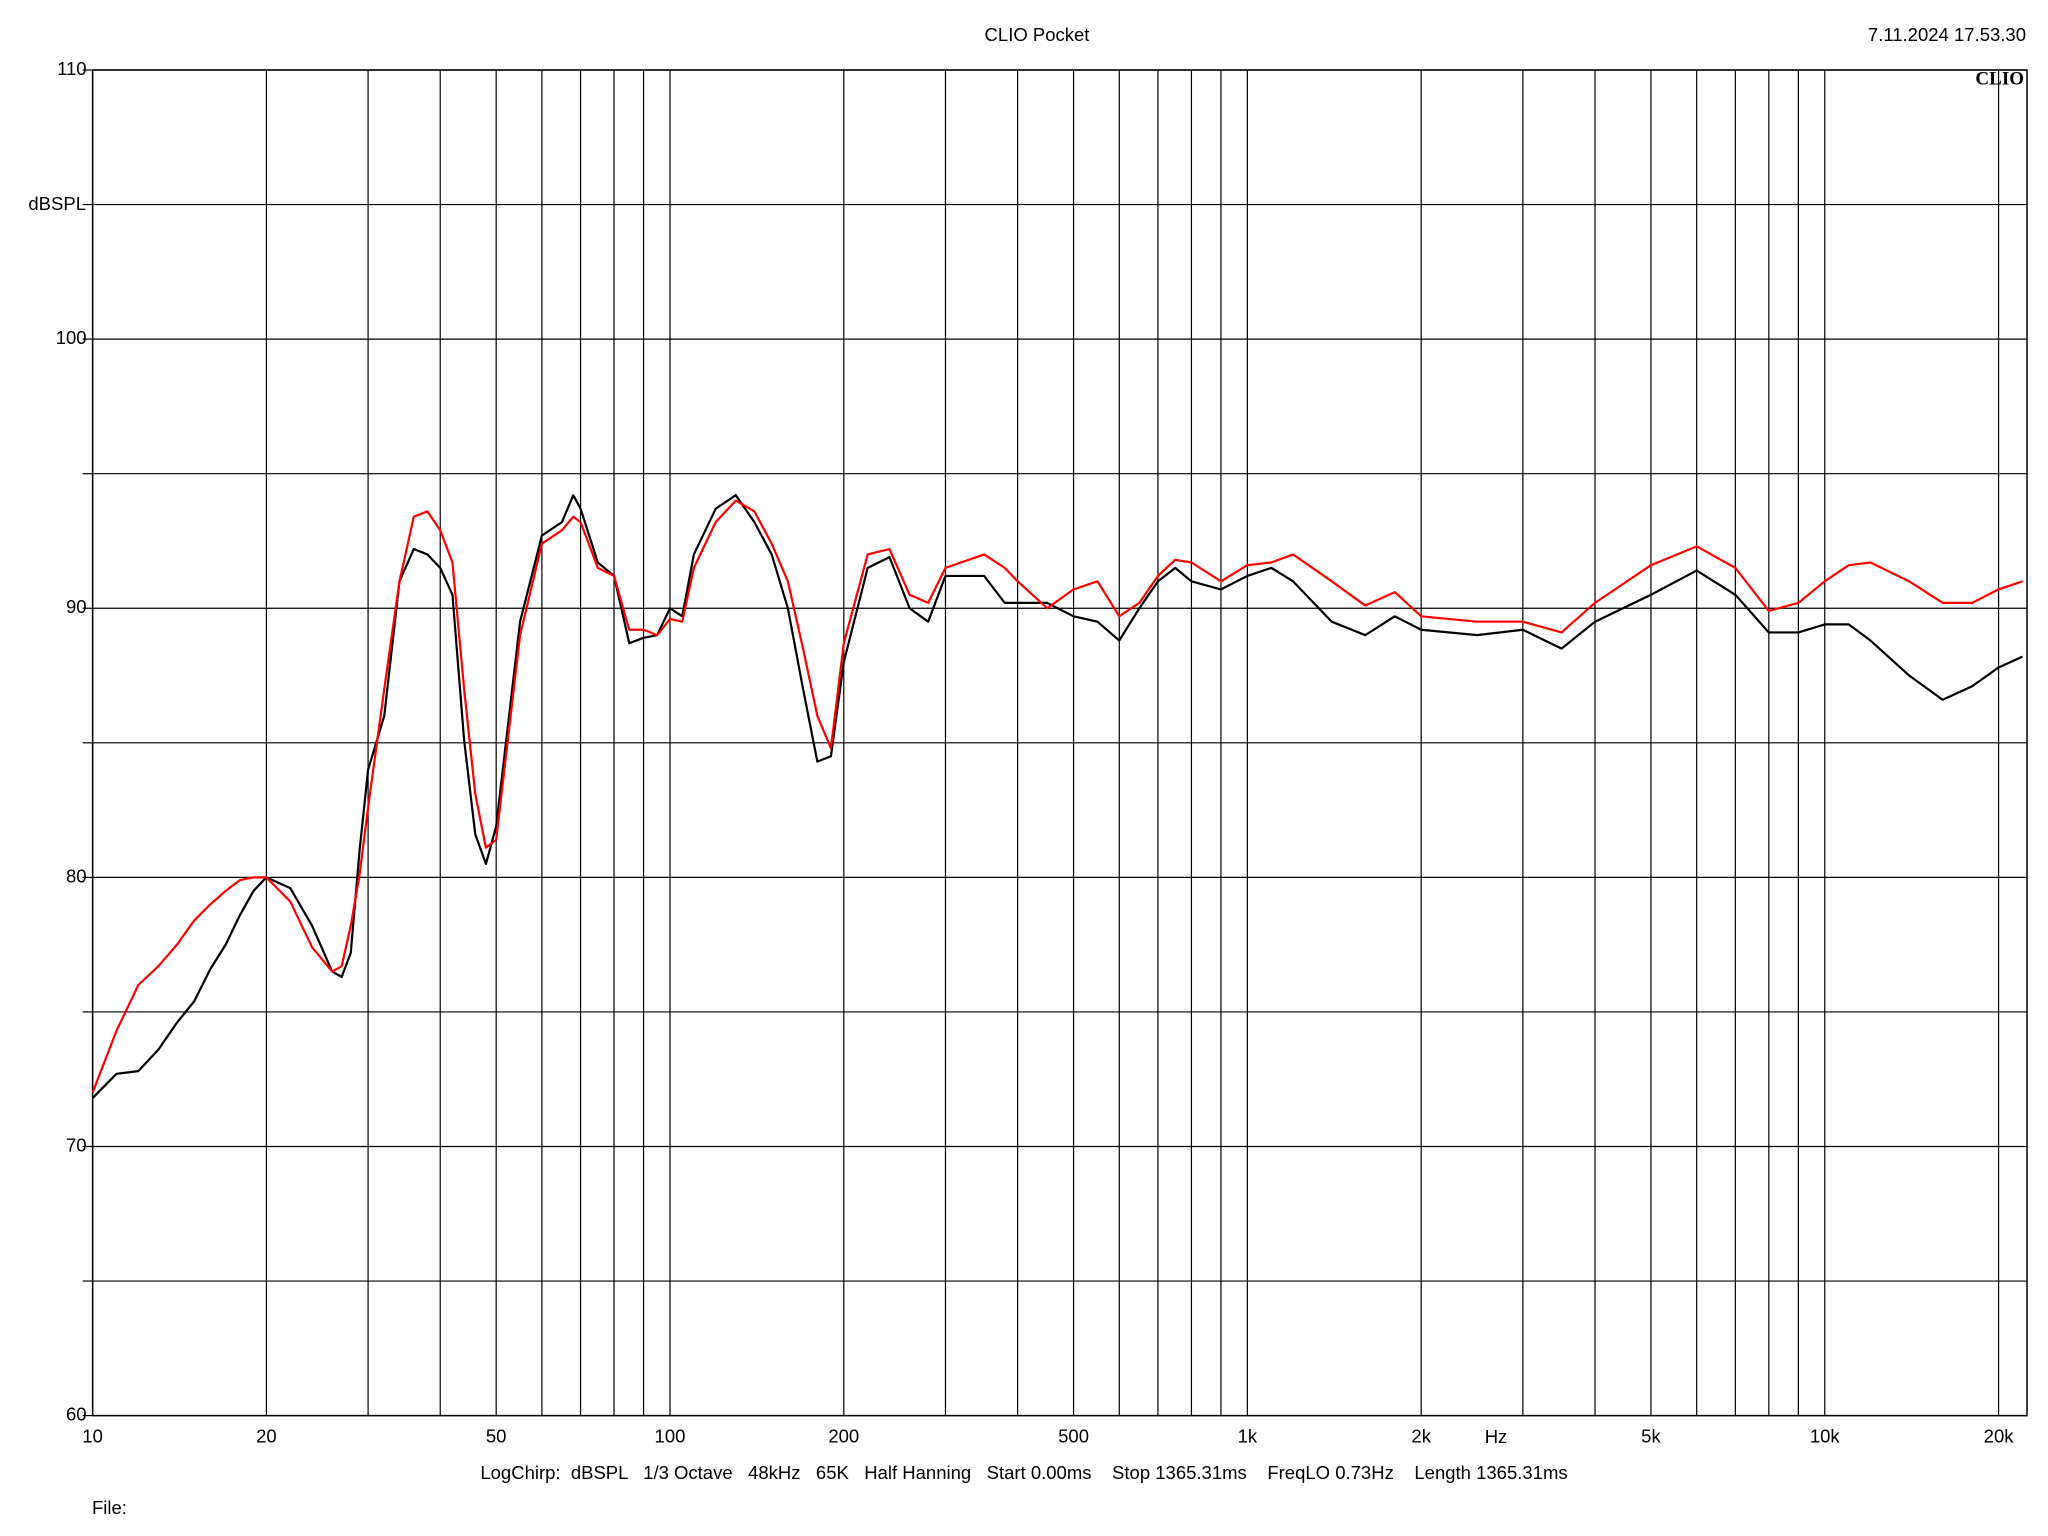  I want to click on x-tick-label: 10k, so click(1825, 1435).